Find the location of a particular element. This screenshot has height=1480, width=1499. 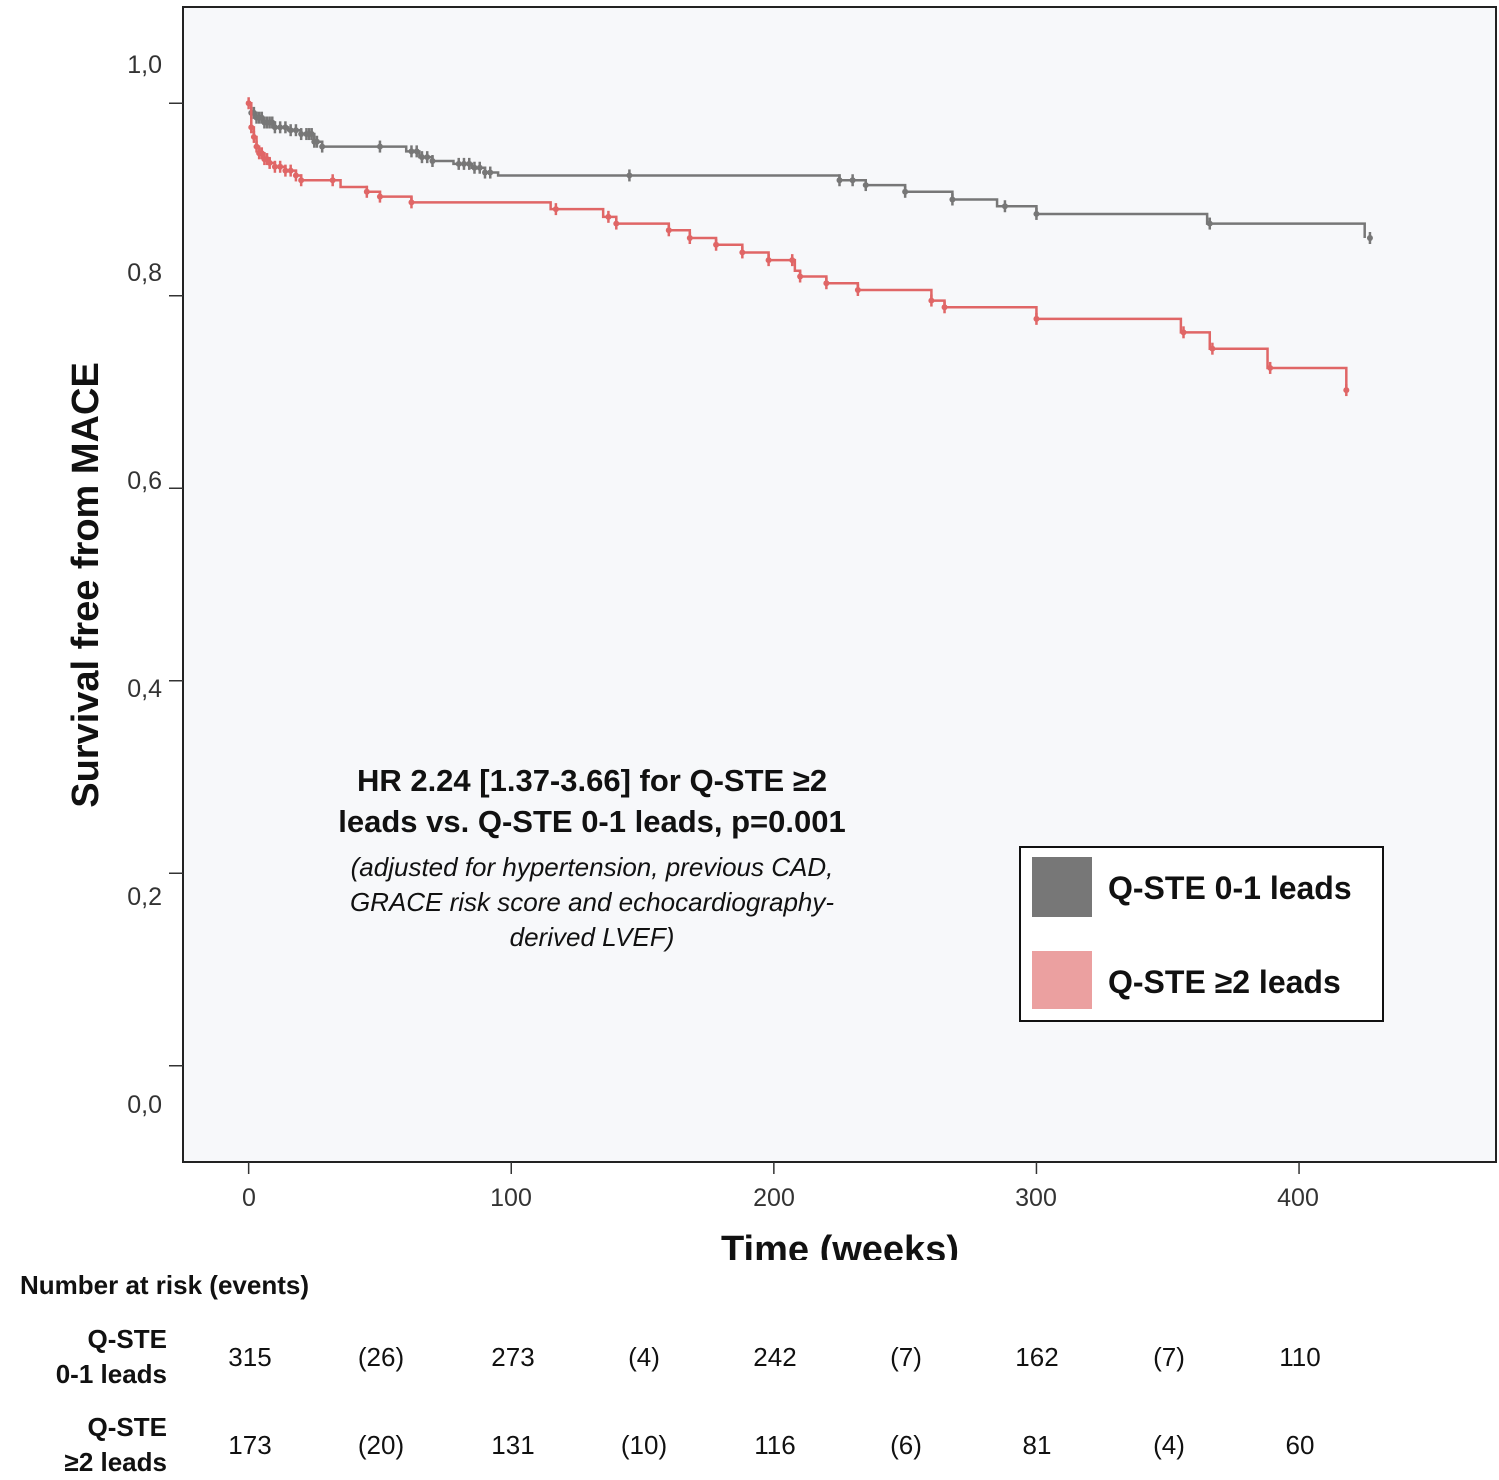

risk-cell: 273 is located at coordinates (513, 1357).